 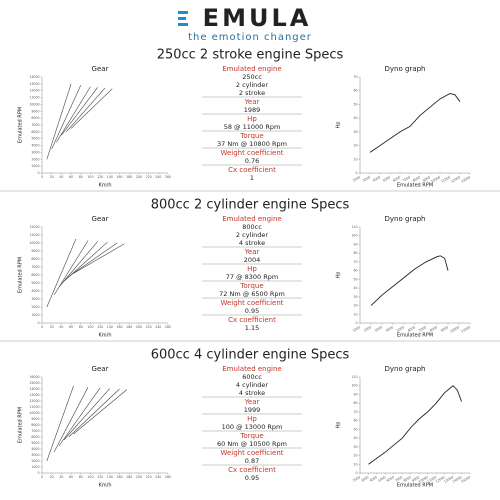 What do you see at coordinates (35, 283) in the screenshot?
I see `y-tick-label: 5000` at bounding box center [35, 283].